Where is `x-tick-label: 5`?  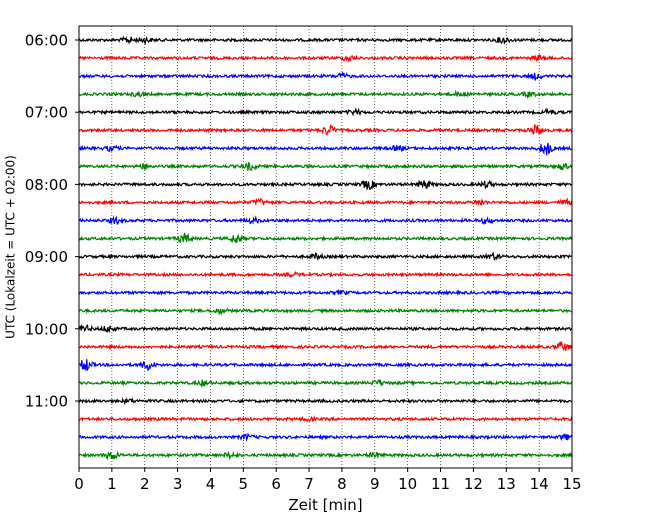
x-tick-label: 5 is located at coordinates (244, 484).